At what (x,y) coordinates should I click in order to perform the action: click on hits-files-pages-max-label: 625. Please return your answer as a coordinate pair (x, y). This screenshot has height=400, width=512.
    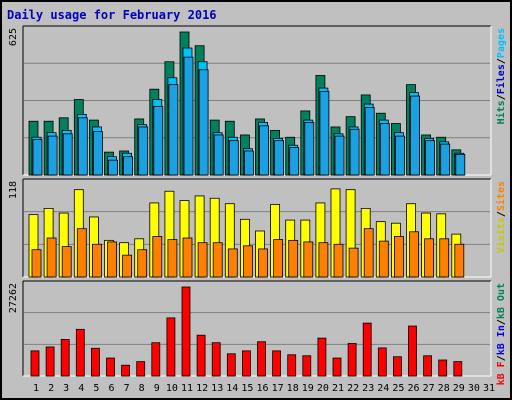
    Looking at the image, I should click on (13, 37).